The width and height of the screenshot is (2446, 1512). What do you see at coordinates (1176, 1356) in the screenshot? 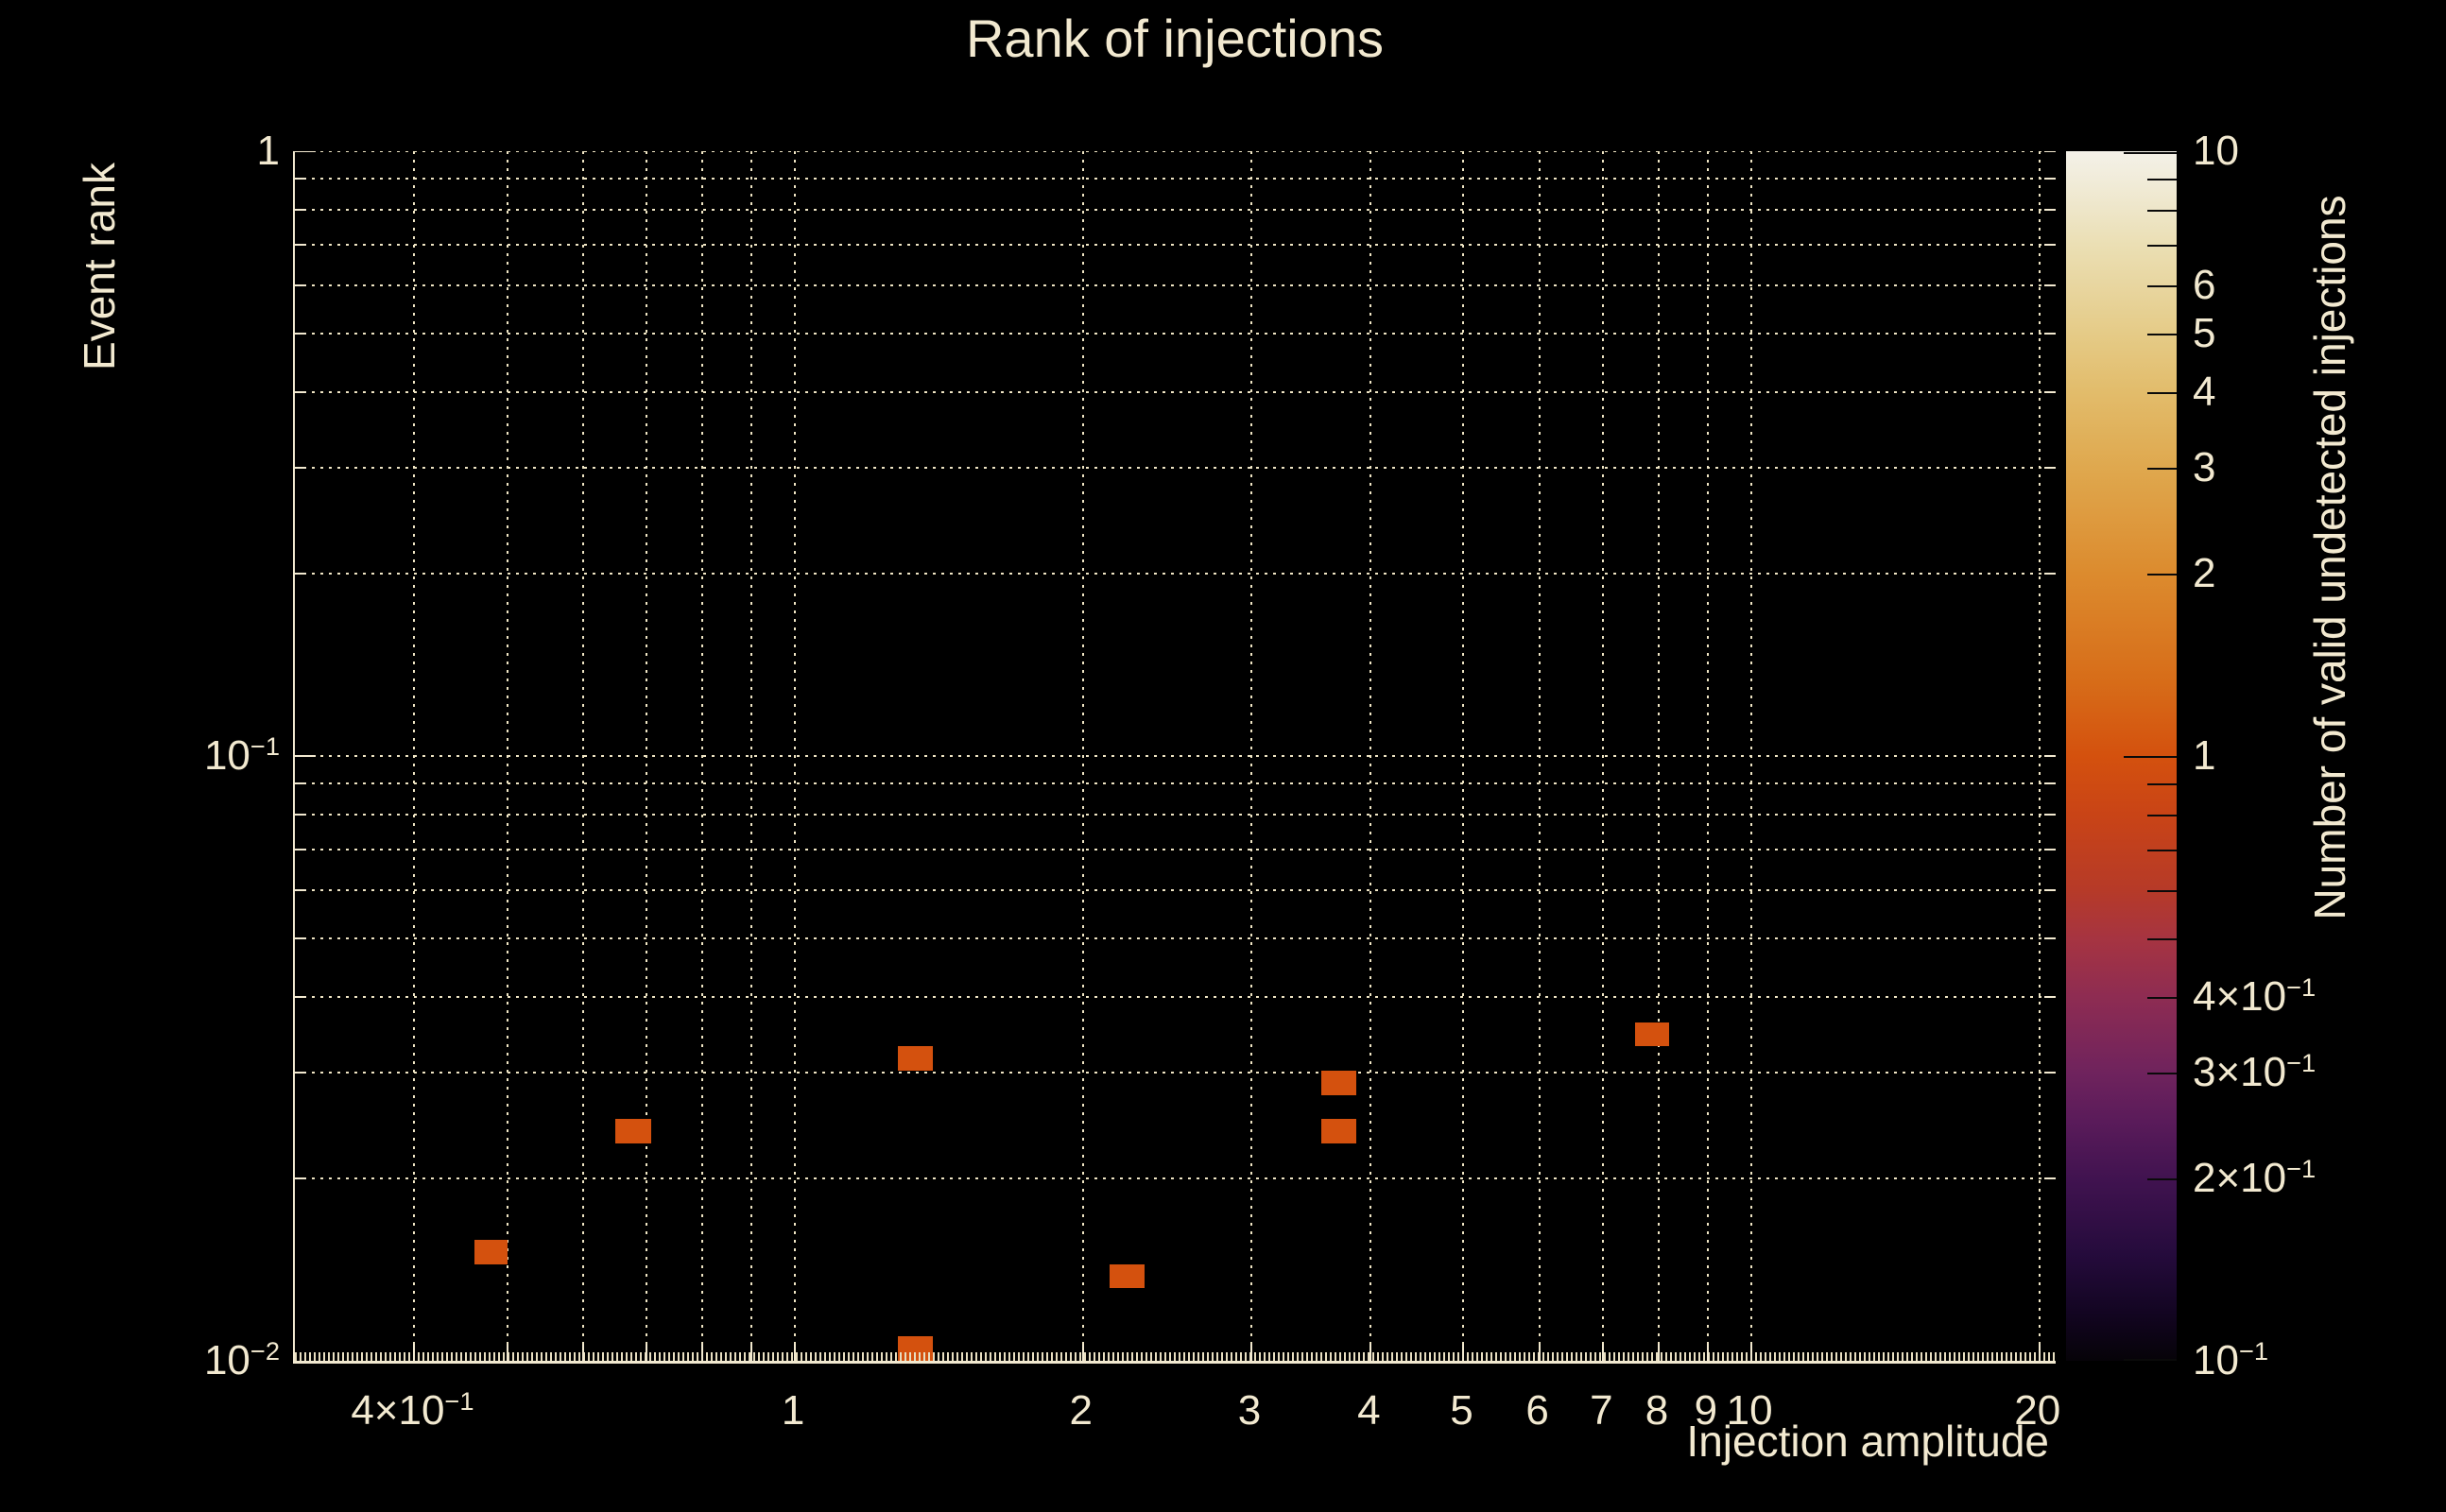
I see `x-axis-minor-ticks` at bounding box center [1176, 1356].